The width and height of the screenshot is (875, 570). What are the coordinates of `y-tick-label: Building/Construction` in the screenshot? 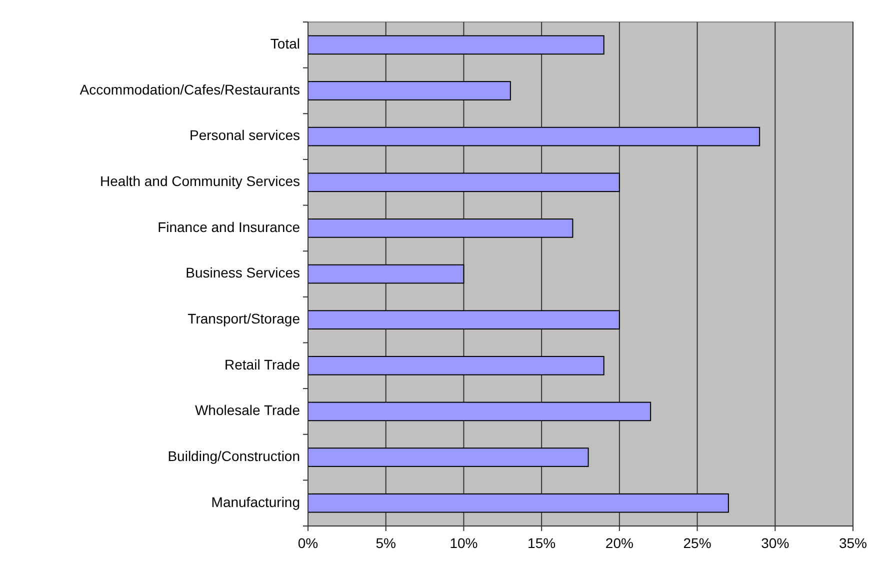 It's located at (234, 456).